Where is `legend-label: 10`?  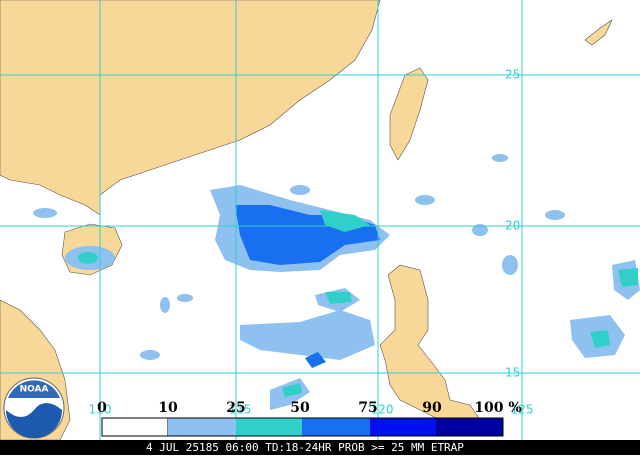
legend-label: 10 is located at coordinates (168, 408).